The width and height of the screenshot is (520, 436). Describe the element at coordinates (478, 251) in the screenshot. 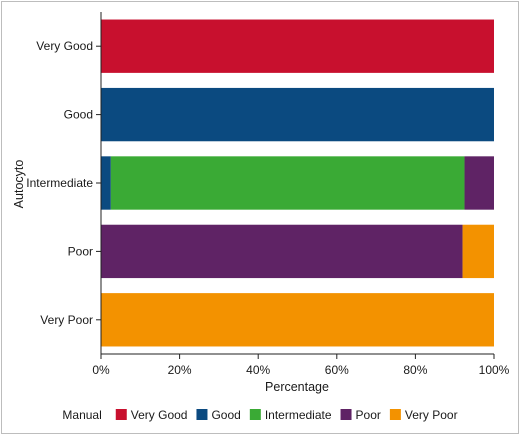

I see `bar-poor-very-poor` at that location.